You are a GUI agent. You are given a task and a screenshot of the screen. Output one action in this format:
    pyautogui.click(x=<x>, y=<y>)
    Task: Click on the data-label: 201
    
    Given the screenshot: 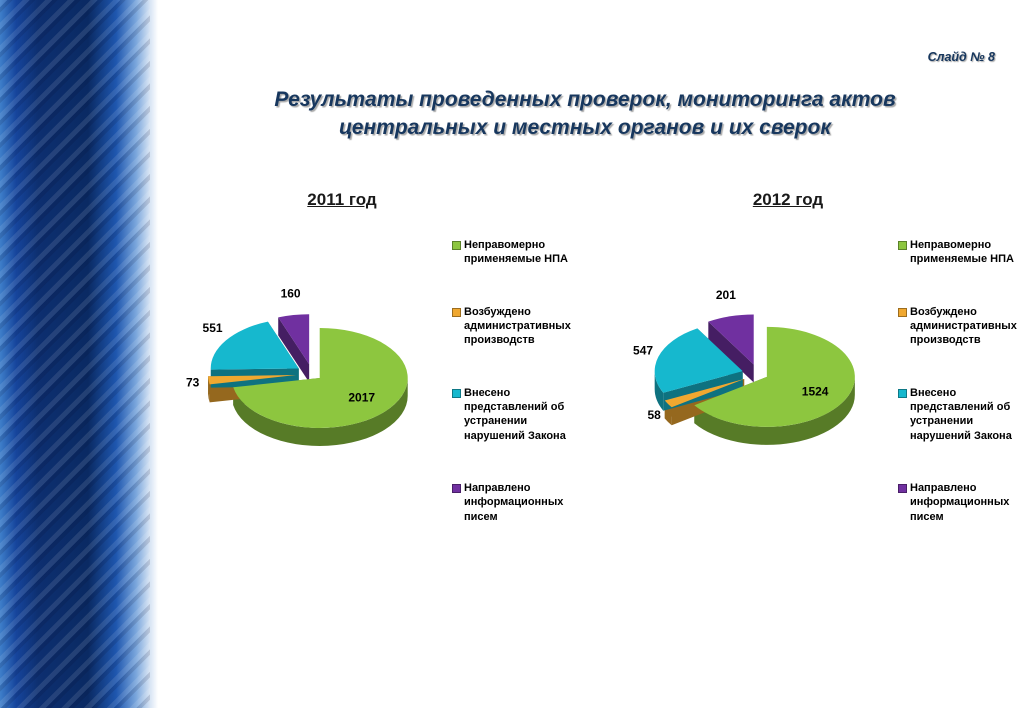 What is the action you would take?
    pyautogui.click(x=726, y=295)
    